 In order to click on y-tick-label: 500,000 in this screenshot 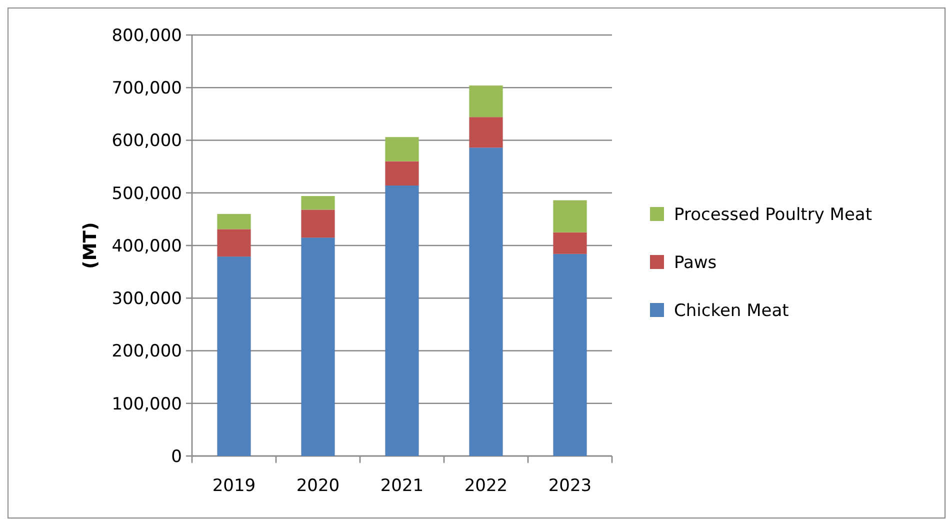, I will do `click(147, 194)`.